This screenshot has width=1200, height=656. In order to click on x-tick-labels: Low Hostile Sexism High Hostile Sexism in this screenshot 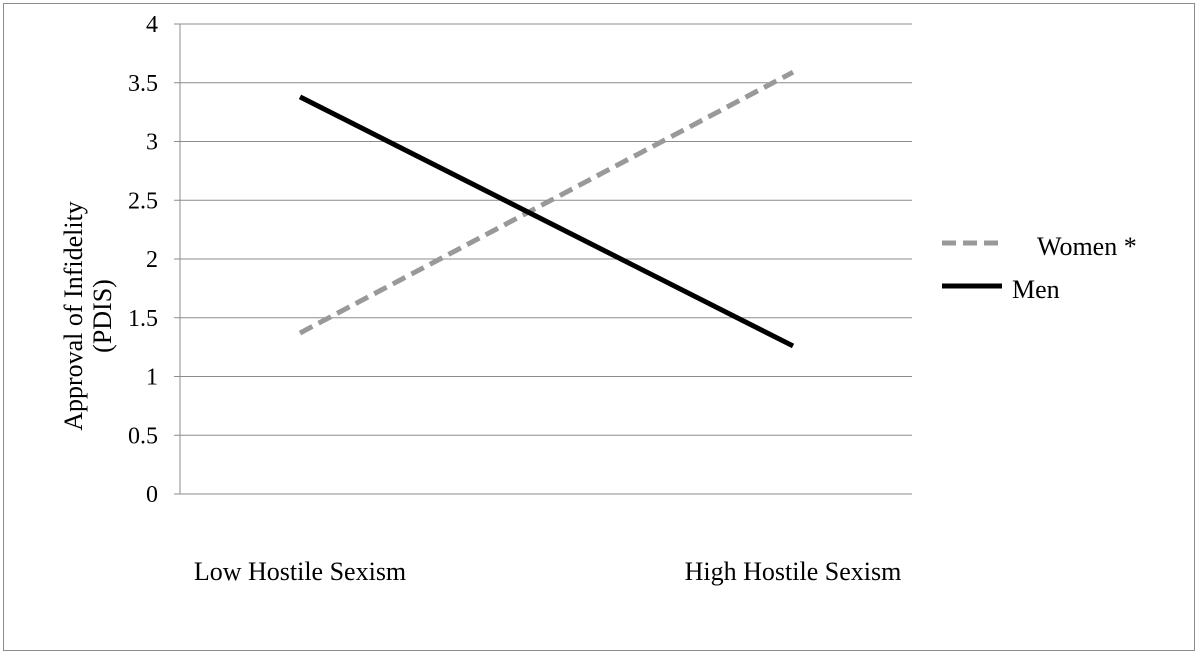, I will do `click(548, 571)`.